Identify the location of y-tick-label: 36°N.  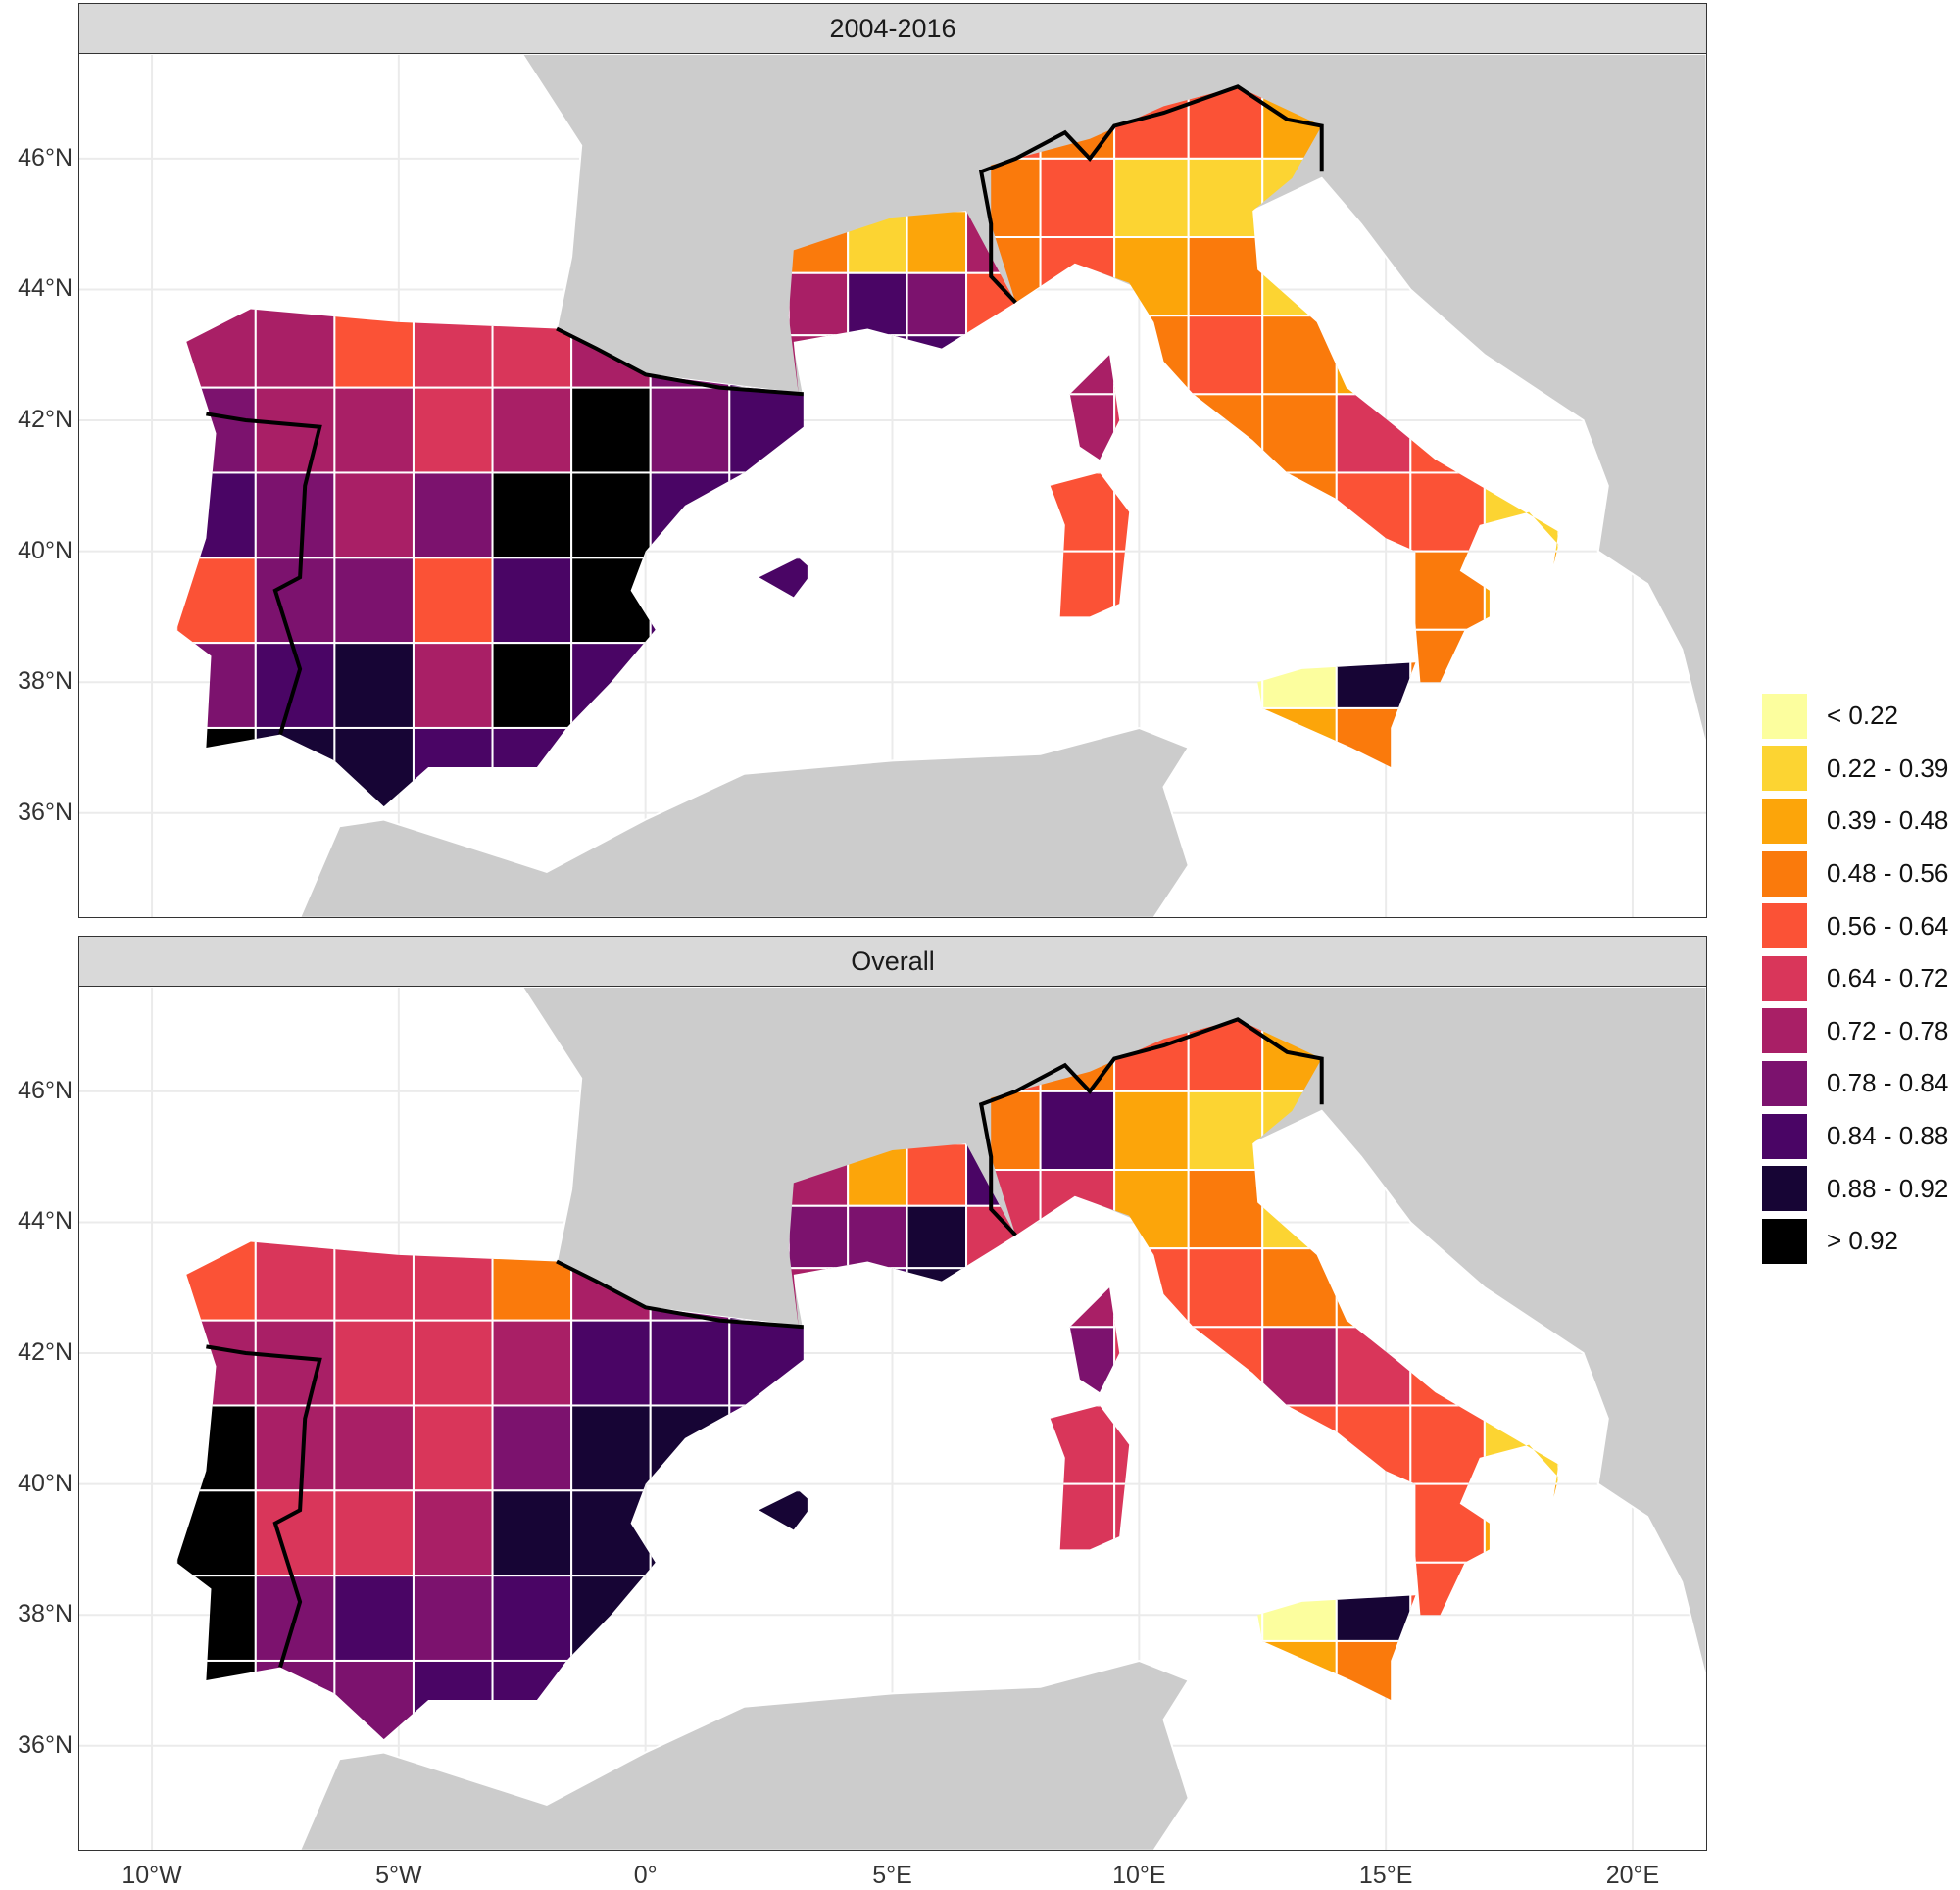
(45, 812).